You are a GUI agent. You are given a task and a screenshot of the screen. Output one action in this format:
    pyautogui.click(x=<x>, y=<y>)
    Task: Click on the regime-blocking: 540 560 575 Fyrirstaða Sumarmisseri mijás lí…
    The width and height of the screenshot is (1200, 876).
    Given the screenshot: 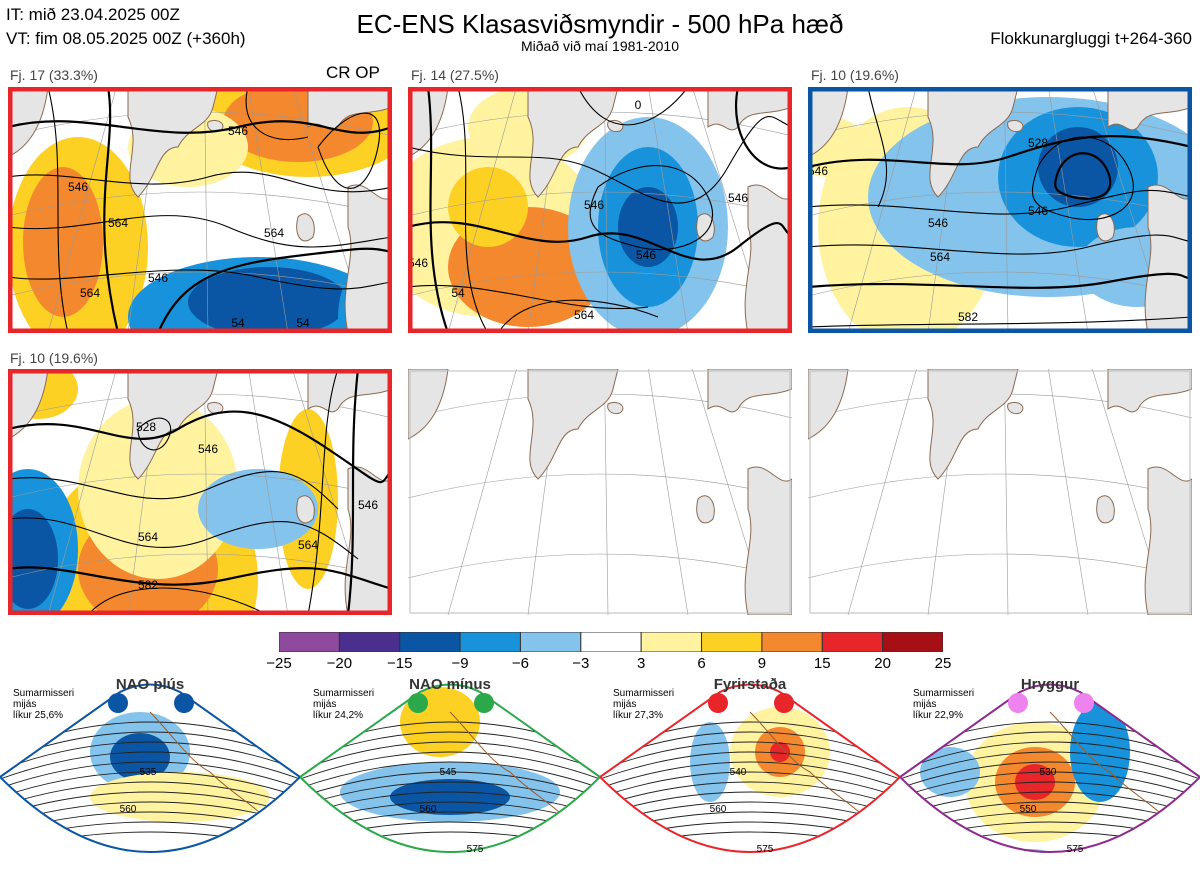 What is the action you would take?
    pyautogui.click(x=750, y=771)
    